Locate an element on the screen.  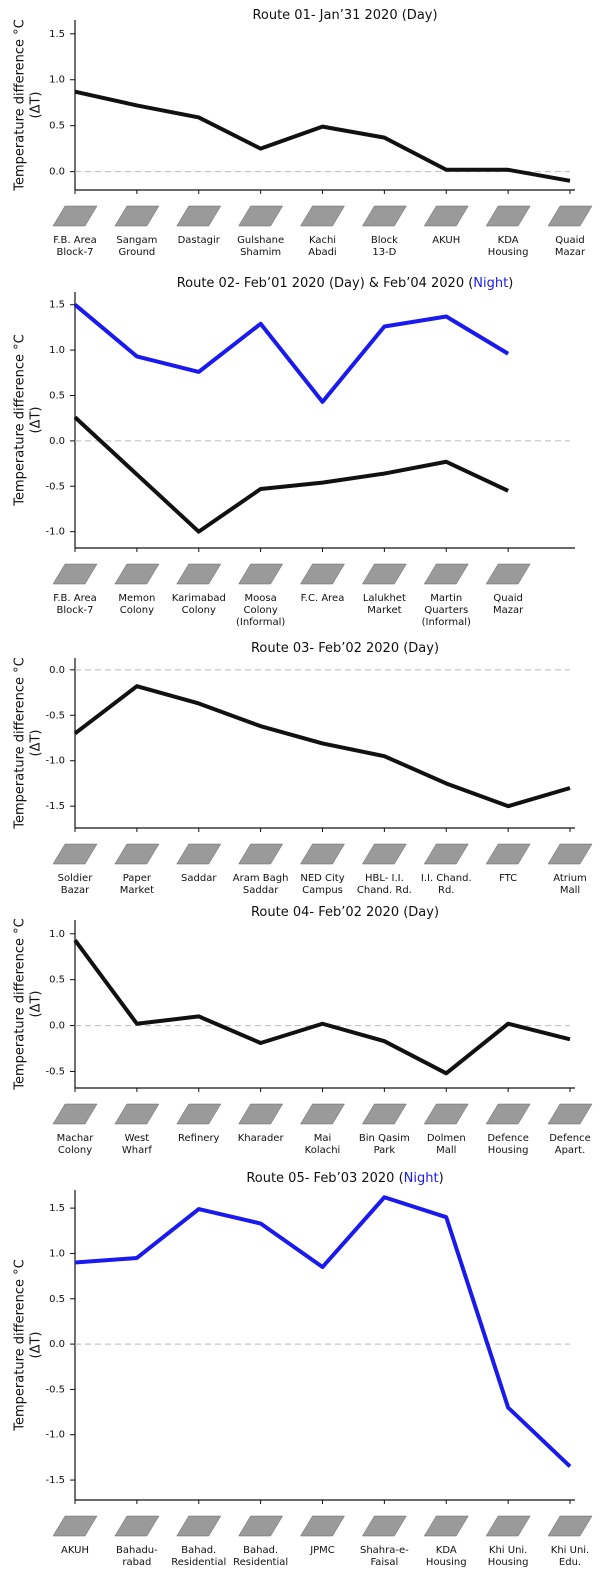
x-tick-label: NED City Campus is located at coordinates (322, 884).